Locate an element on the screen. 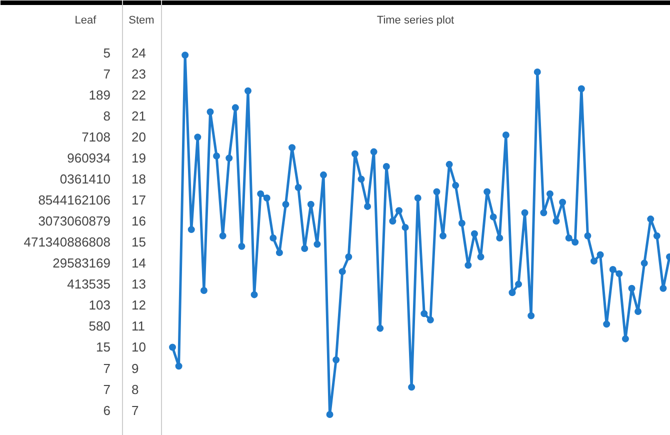 The width and height of the screenshot is (670, 435). y-tick-label: 24 is located at coordinates (139, 53).